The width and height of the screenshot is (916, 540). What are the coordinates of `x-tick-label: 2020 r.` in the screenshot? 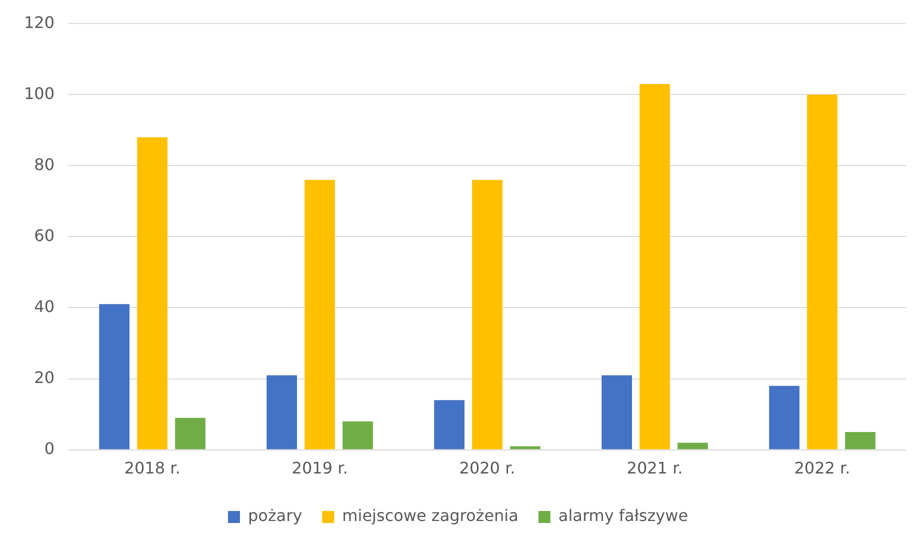 It's located at (487, 468).